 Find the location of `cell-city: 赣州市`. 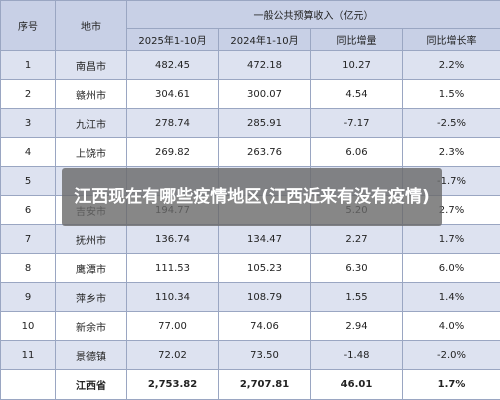

cell-city: 赣州市 is located at coordinates (91, 94).